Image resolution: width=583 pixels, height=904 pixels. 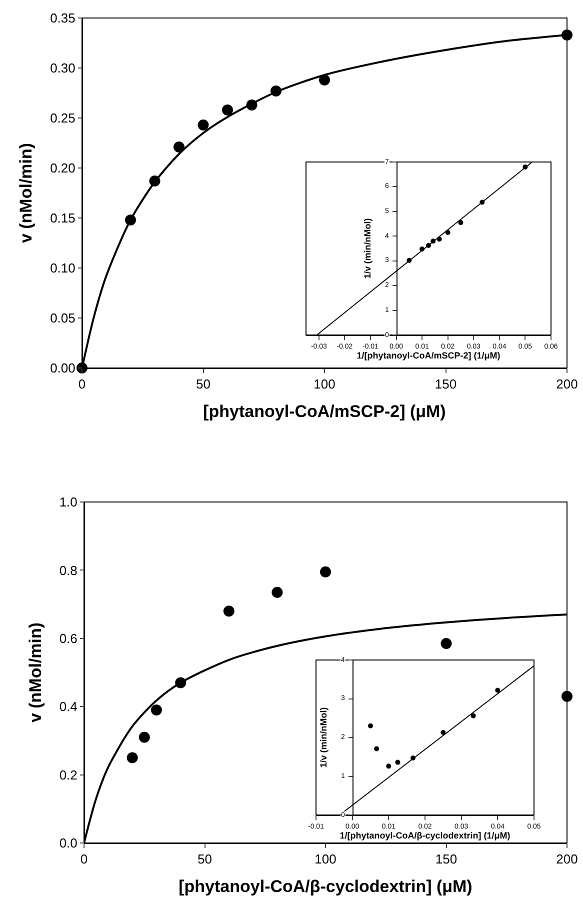 What do you see at coordinates (63, 268) in the screenshot?
I see `y-tick-label: 0.10` at bounding box center [63, 268].